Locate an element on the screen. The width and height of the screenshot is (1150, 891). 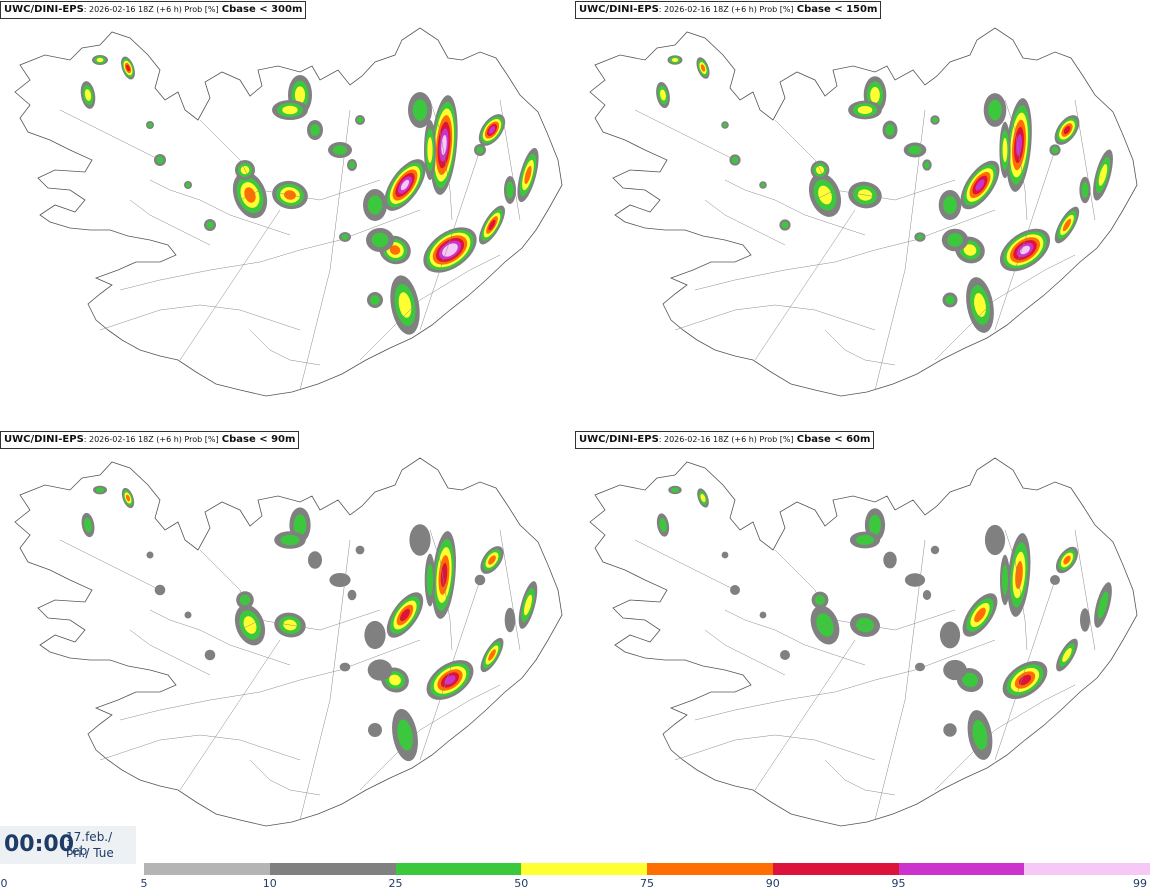
colorbar-tick-label: 0 is located at coordinates (4, 883).